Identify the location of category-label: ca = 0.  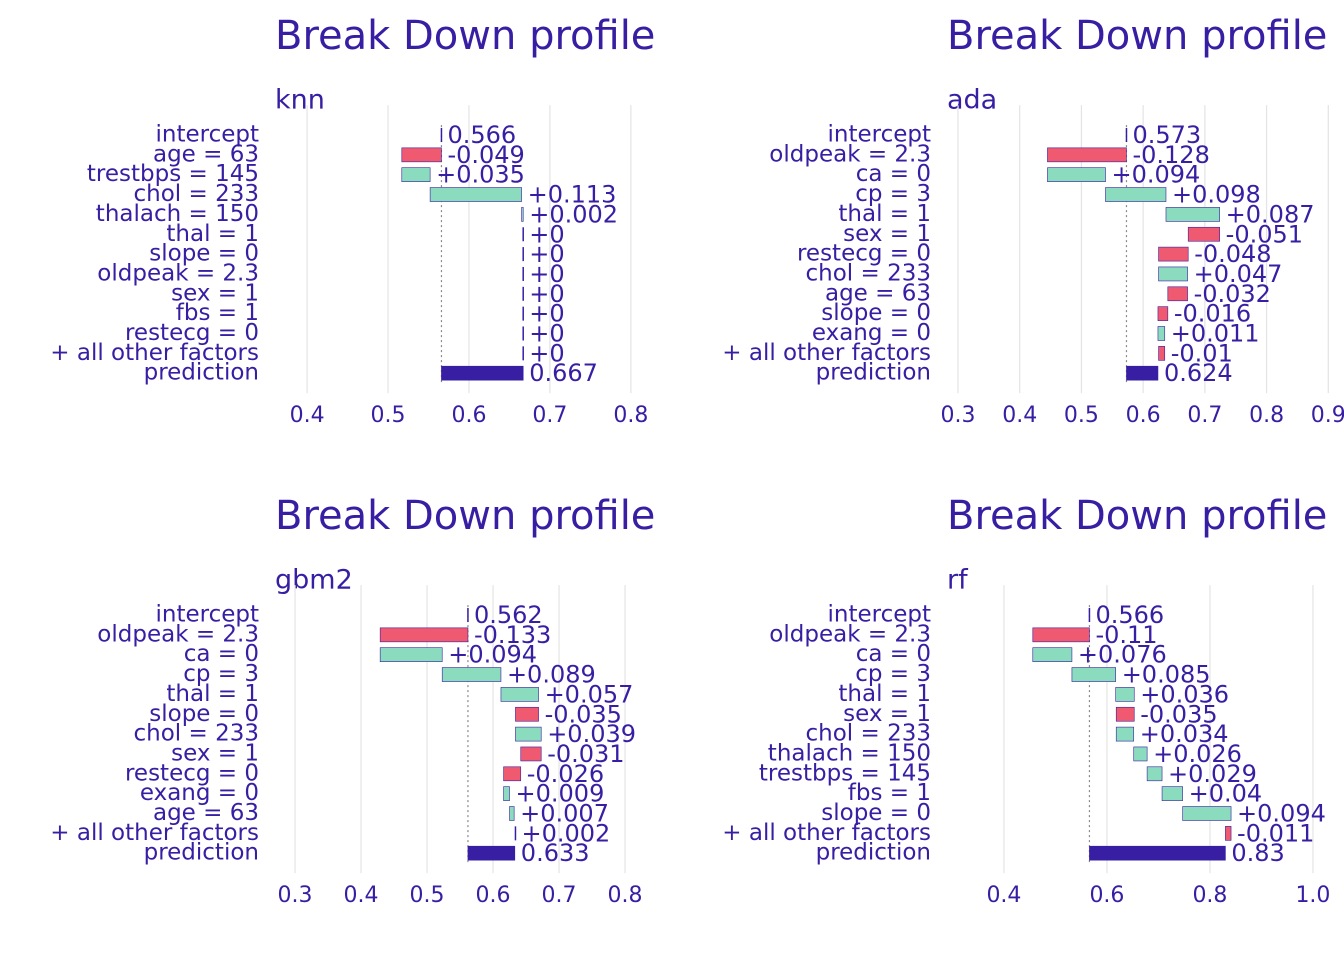
(221, 654).